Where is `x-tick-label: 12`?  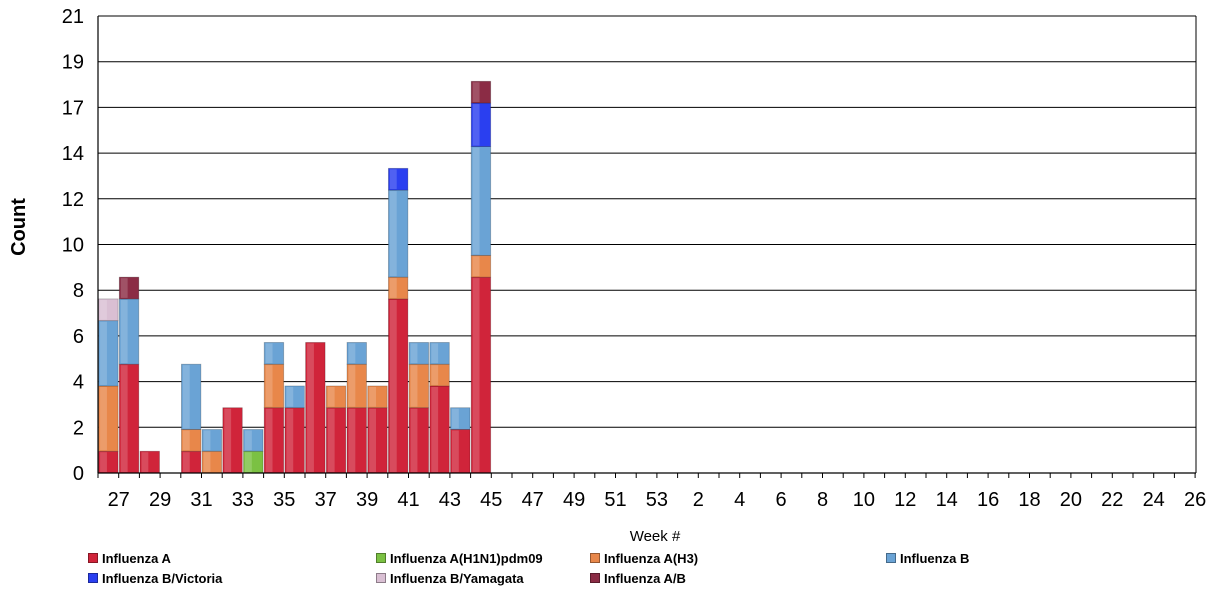
x-tick-label: 12 is located at coordinates (905, 500).